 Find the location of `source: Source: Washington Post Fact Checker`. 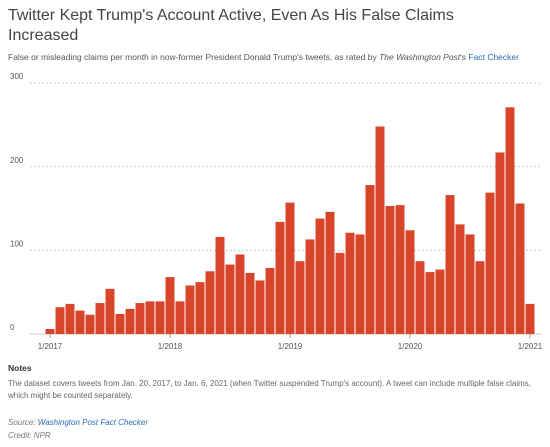

source: Source: Washington Post Fact Checker is located at coordinates (78, 422).